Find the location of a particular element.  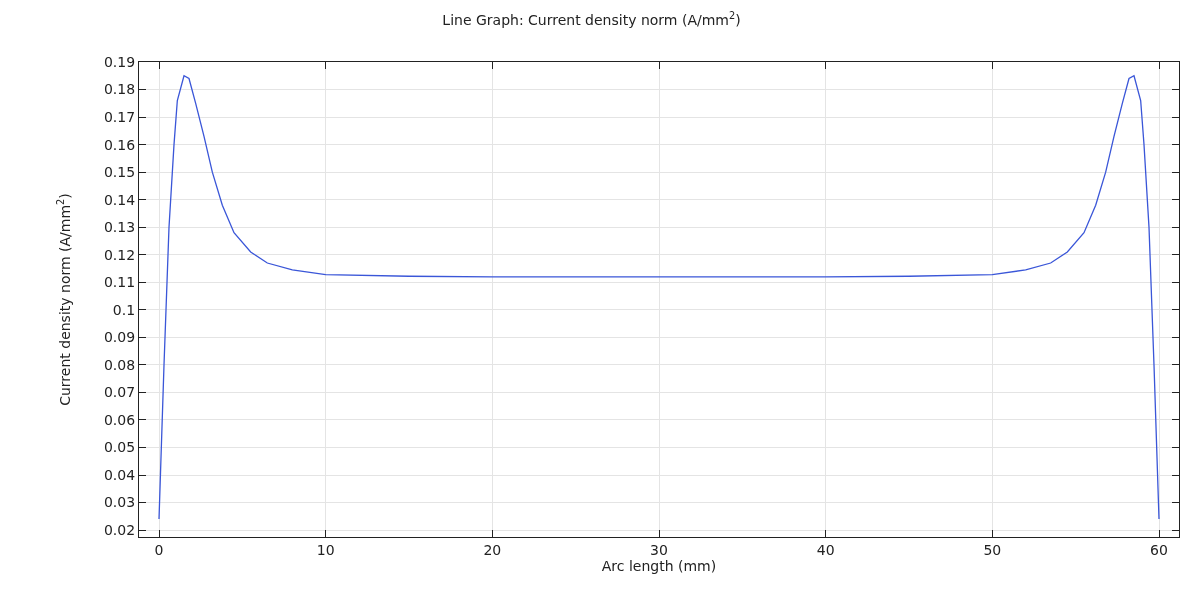

x-tick-label: 20 is located at coordinates (492, 549).